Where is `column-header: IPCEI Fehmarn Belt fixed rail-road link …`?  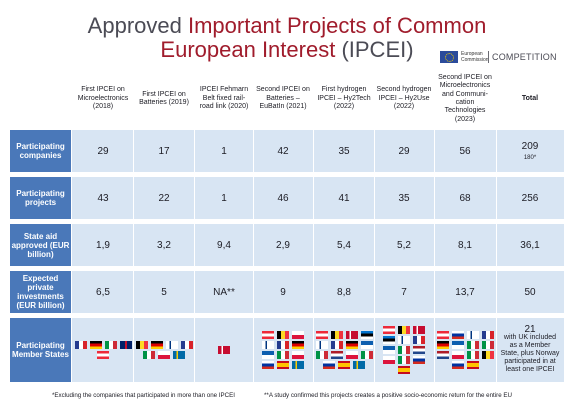 column-header: IPCEI Fehmarn Belt fixed rail-road link … is located at coordinates (224, 98).